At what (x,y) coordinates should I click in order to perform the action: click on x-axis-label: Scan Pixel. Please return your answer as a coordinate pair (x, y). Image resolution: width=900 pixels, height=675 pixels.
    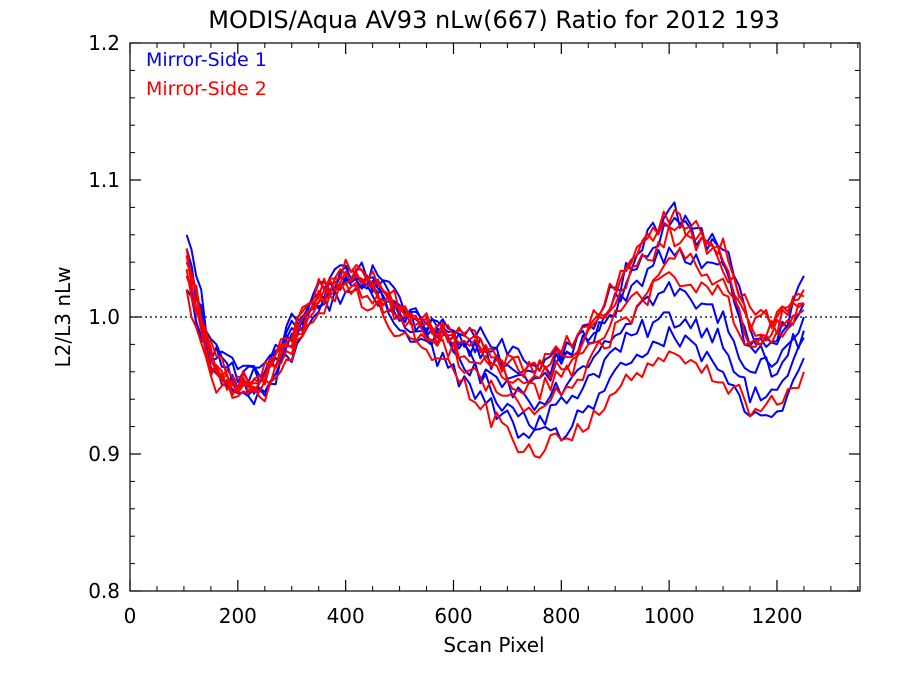
    Looking at the image, I should click on (493, 645).